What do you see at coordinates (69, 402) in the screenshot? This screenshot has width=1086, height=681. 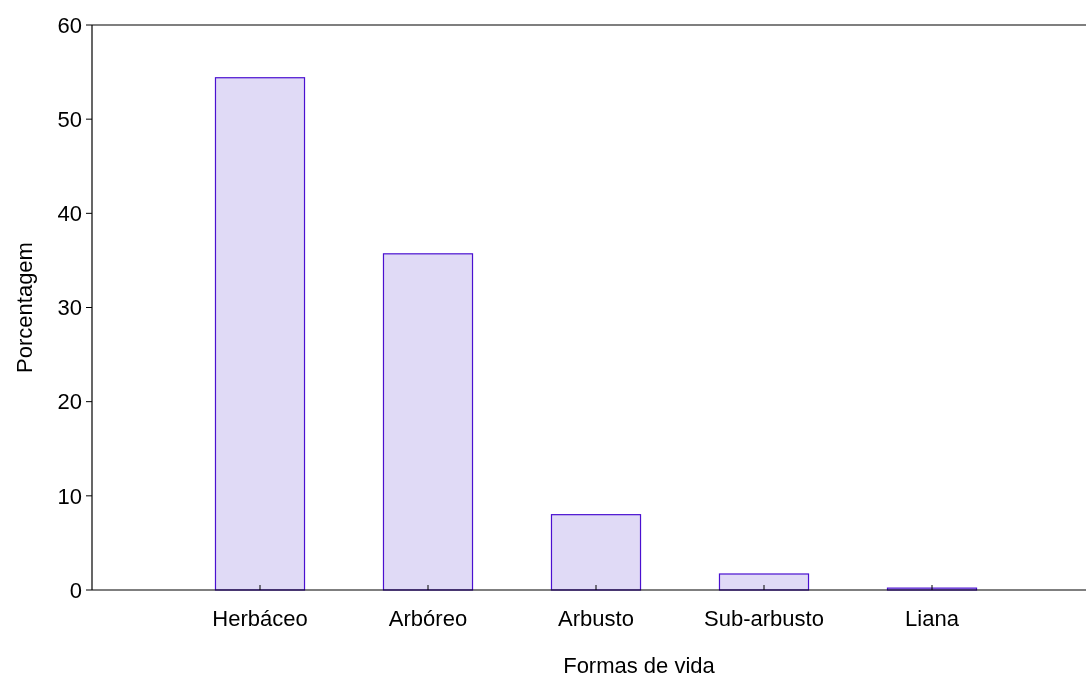 I see `y-tick-label: 20` at bounding box center [69, 402].